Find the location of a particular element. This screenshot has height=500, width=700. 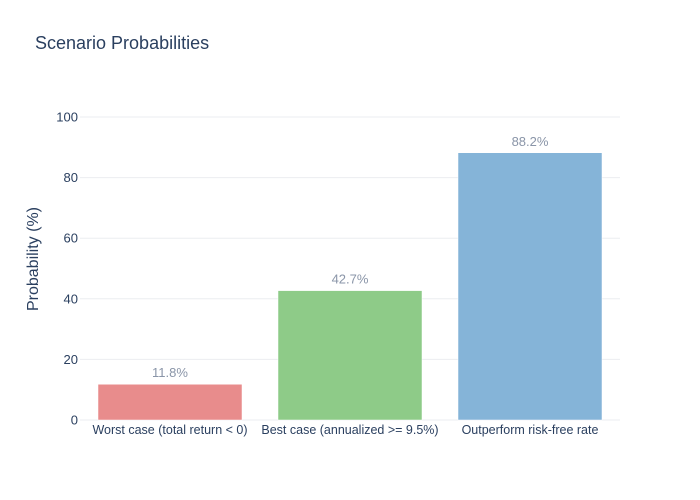

y-tick-label: 20 is located at coordinates (71, 359).